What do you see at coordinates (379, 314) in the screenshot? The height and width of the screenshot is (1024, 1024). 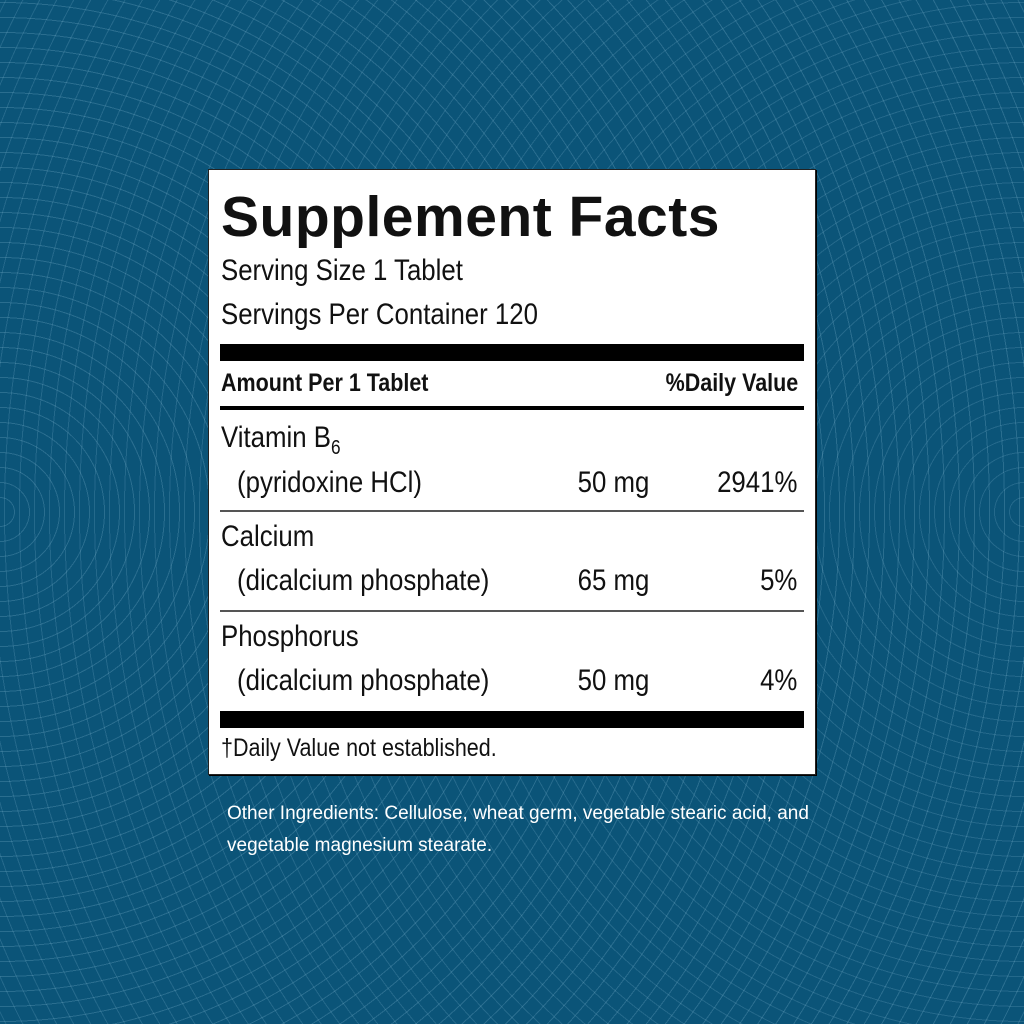 I see `servings-per-container: Servings Per Container 120` at bounding box center [379, 314].